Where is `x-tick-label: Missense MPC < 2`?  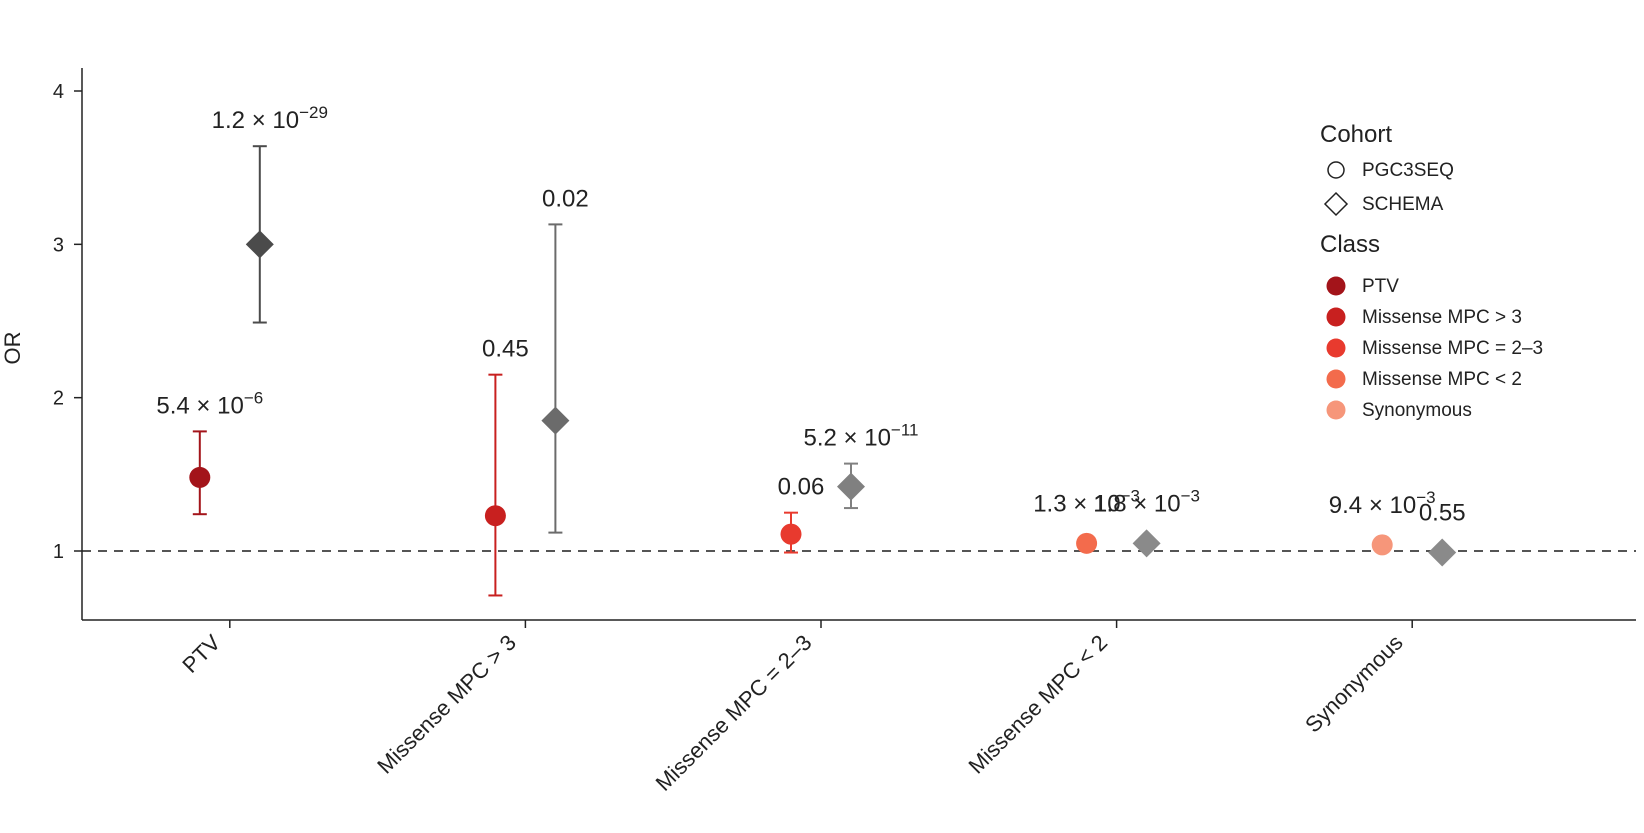 x-tick-label: Missense MPC < 2 is located at coordinates (1037, 704).